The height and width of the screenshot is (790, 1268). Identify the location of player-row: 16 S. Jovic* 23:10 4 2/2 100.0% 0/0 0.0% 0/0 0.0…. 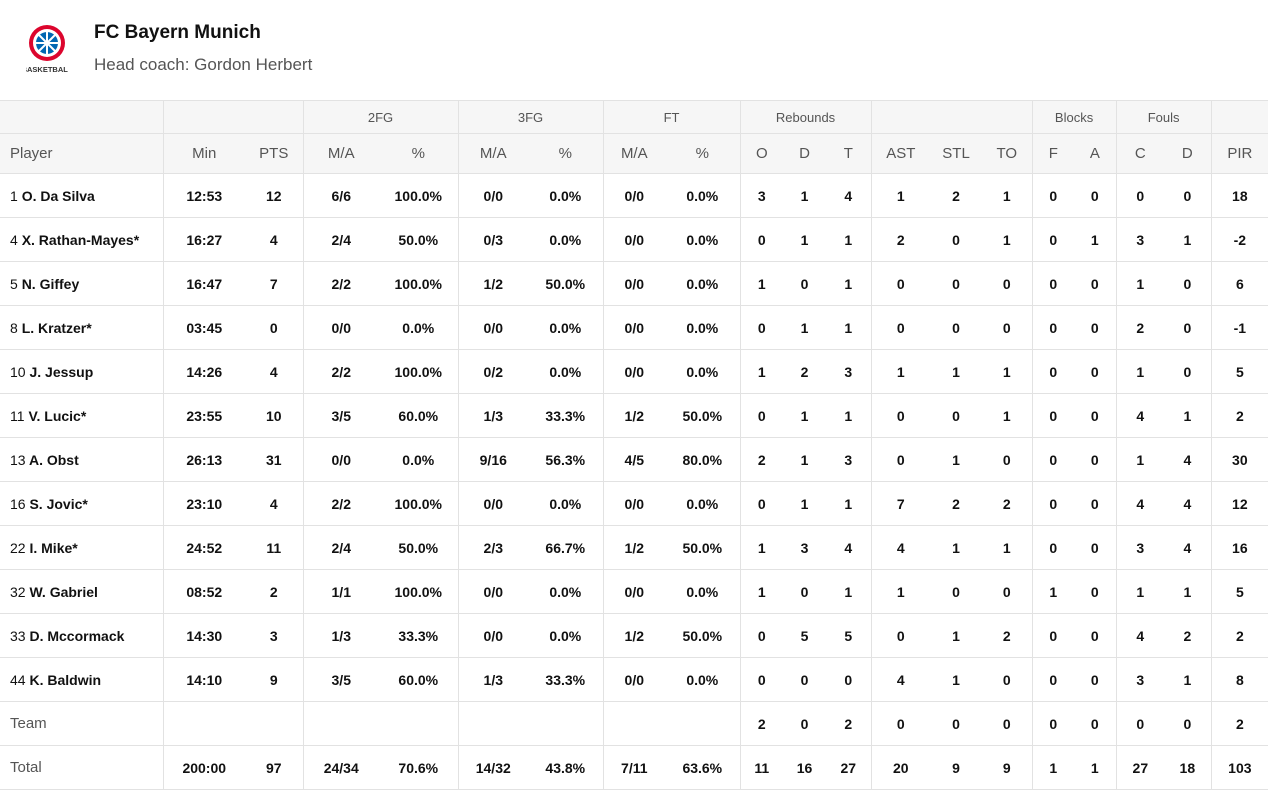
(634, 503).